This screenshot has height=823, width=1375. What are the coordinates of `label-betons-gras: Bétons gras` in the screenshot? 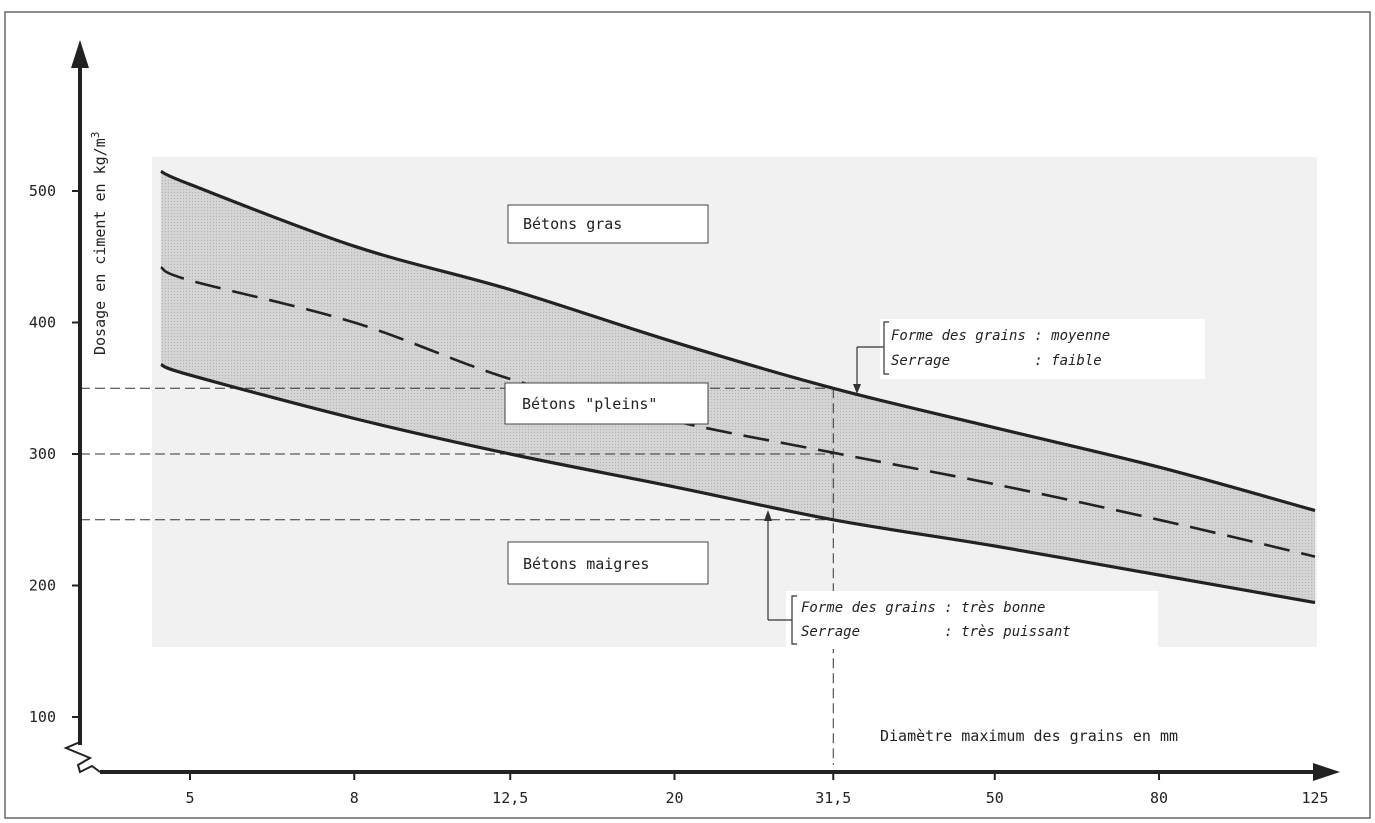 It's located at (608, 224).